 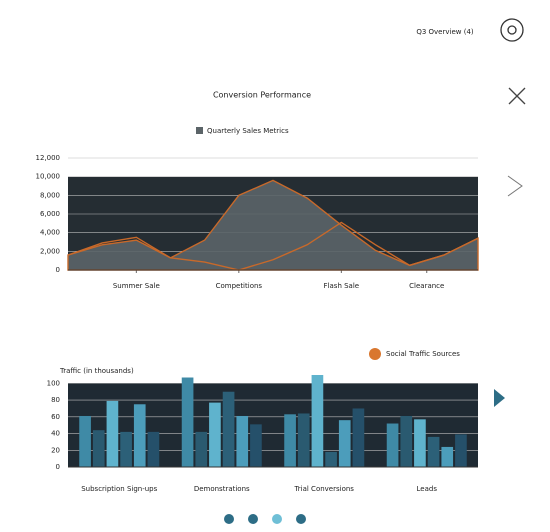 What do you see at coordinates (445, 32) in the screenshot?
I see `header-label: Q3 Overview (4)` at bounding box center [445, 32].